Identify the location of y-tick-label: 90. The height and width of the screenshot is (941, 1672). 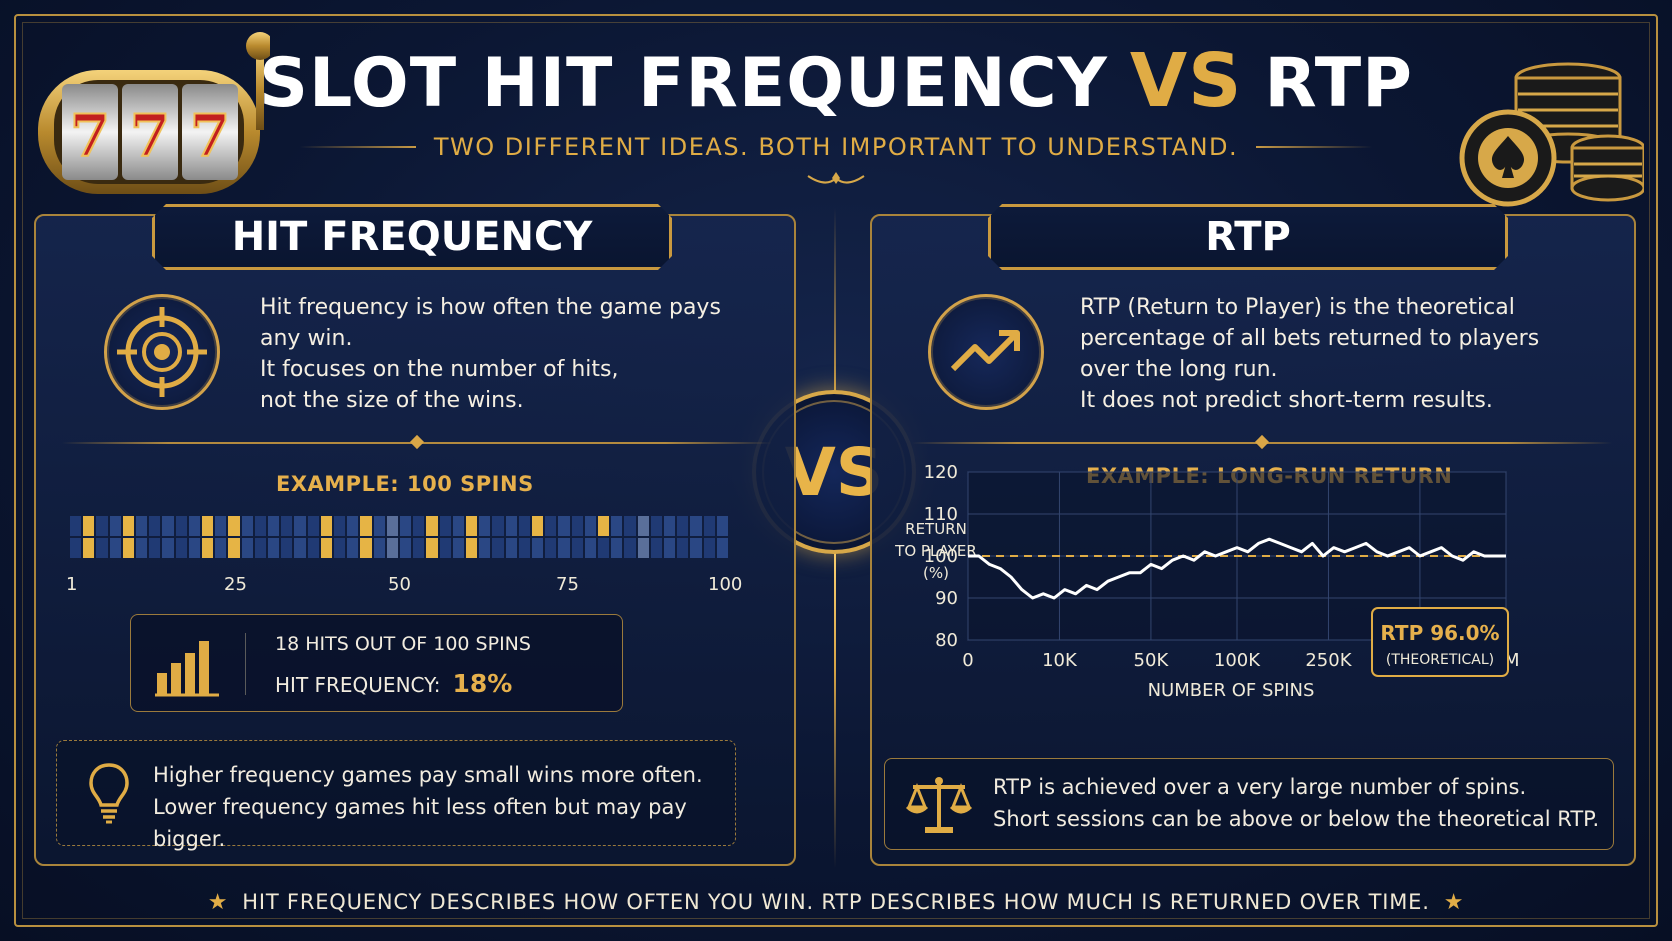
(946, 598).